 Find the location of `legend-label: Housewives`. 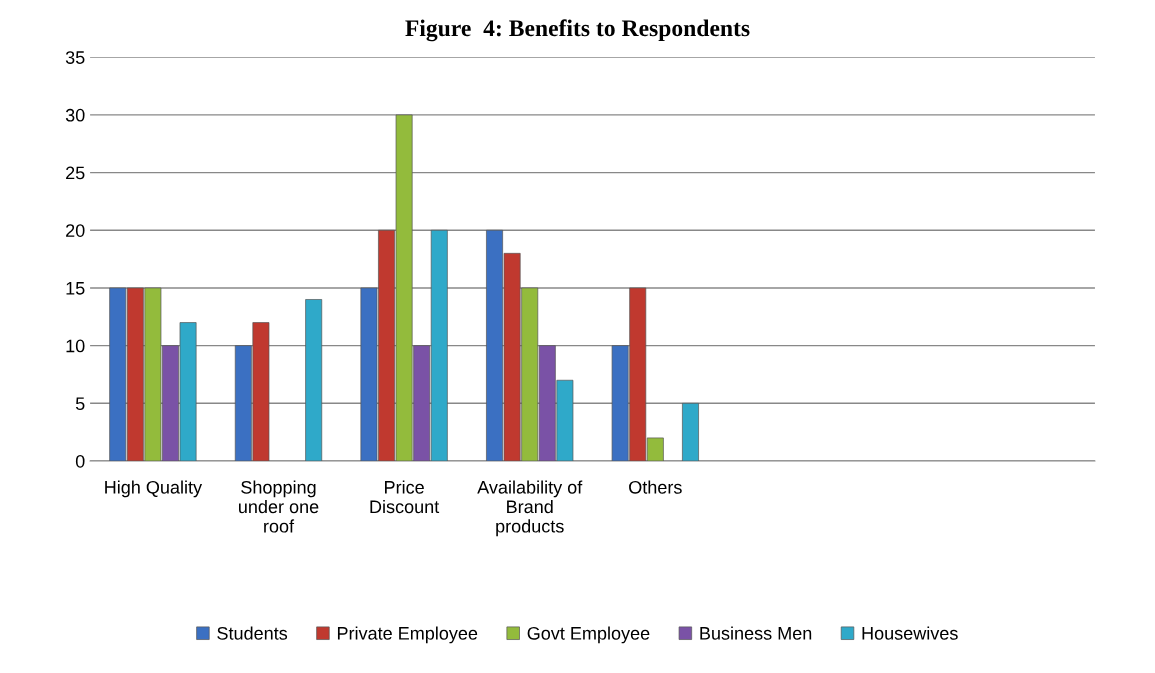

legend-label: Housewives is located at coordinates (910, 633).